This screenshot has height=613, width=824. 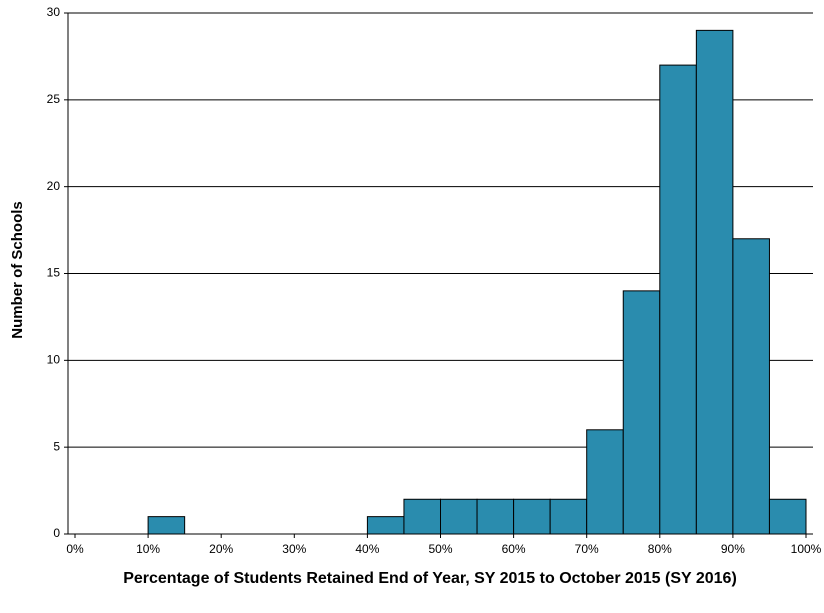 I want to click on y-tick-label: 30, so click(x=54, y=12).